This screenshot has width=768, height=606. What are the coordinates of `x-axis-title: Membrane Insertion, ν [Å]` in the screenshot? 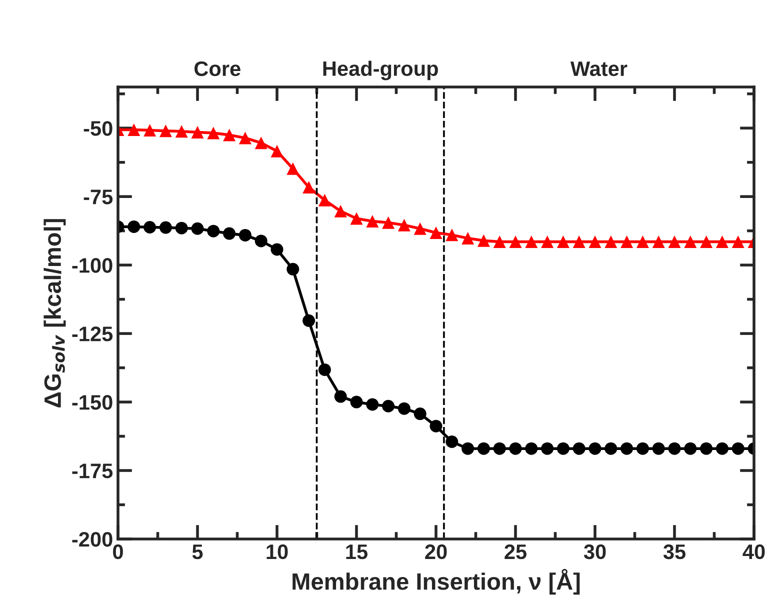 It's located at (436, 581).